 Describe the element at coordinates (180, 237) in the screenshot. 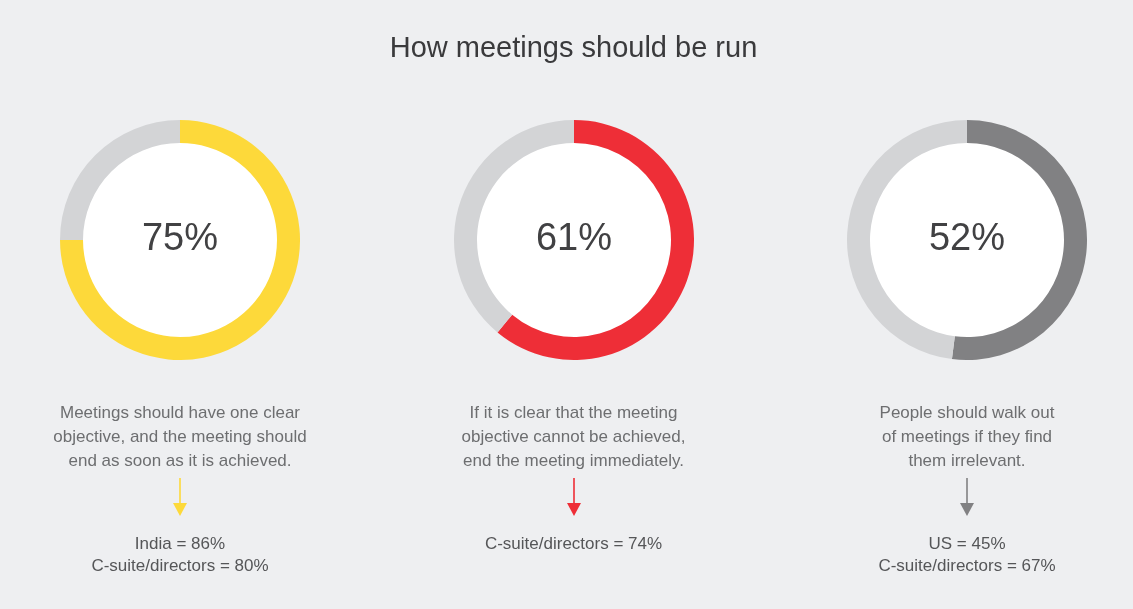

I see `data-label: 75%` at that location.